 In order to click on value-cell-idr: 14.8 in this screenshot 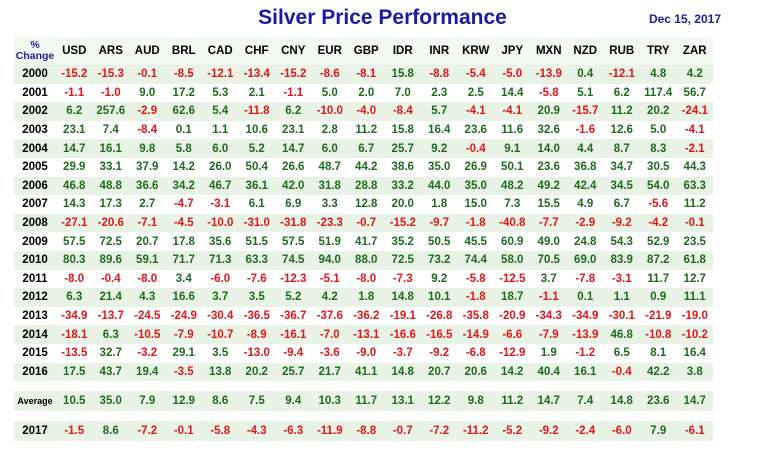, I will do `click(402, 372)`.